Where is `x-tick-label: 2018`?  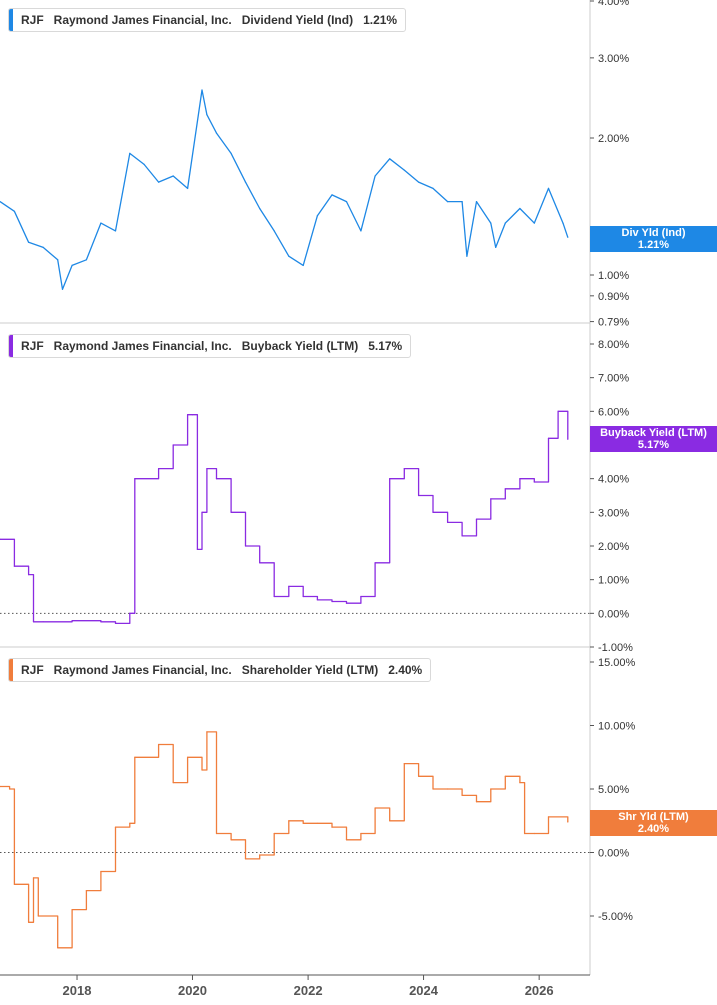 x-tick-label: 2018 is located at coordinates (77, 990).